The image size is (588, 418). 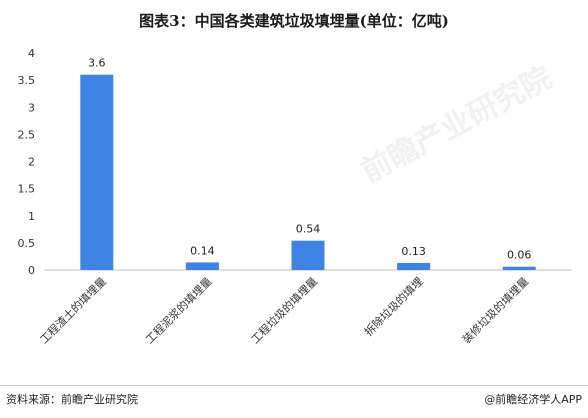 What do you see at coordinates (495, 310) in the screenshot?
I see `x-tick-label: 装修垃圾的填埋量` at bounding box center [495, 310].